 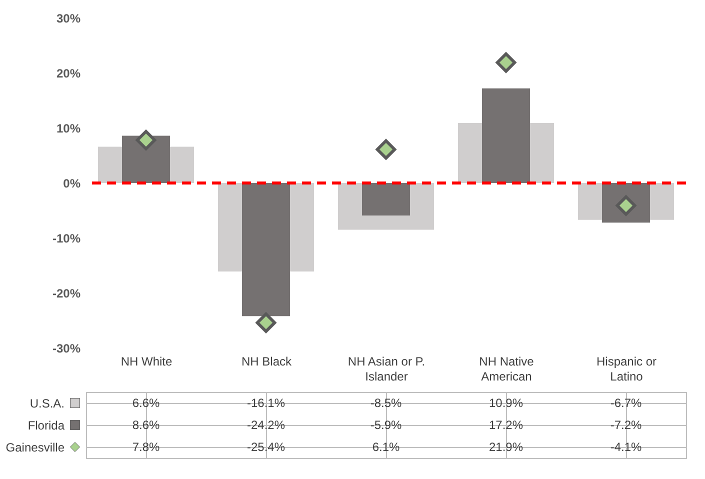 What do you see at coordinates (626, 425) in the screenshot?
I see `data-label: -7.2%` at bounding box center [626, 425].